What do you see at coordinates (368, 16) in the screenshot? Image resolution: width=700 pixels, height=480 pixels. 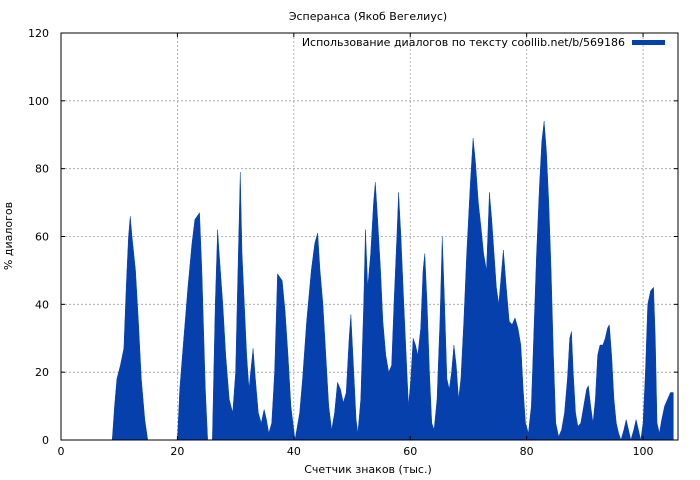 I see `chart-title: Эсперанса (Якоб Вегелиус)` at bounding box center [368, 16].